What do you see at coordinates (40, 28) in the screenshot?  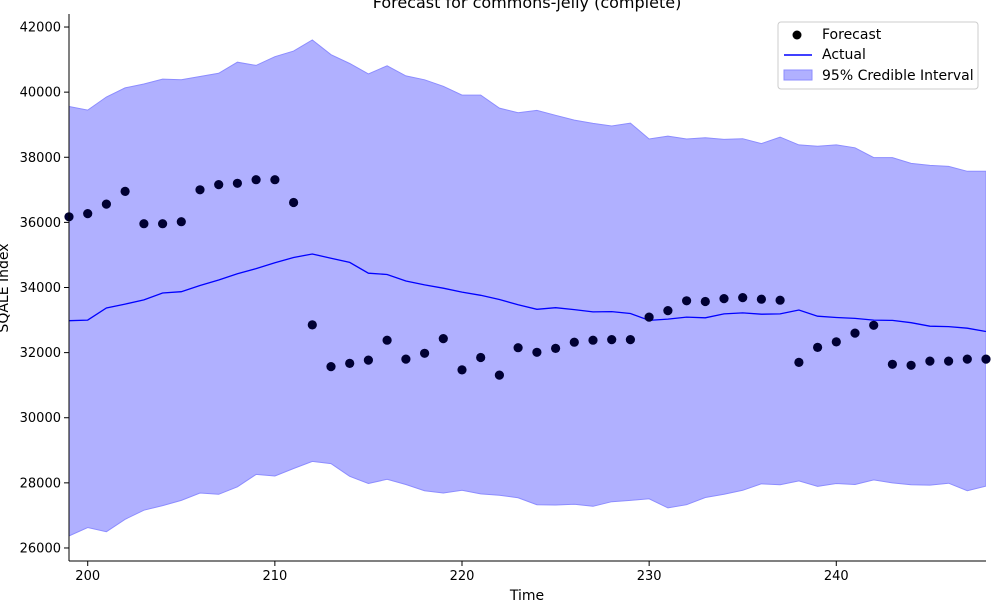 I see `y-tick-label: 42000` at bounding box center [40, 28].